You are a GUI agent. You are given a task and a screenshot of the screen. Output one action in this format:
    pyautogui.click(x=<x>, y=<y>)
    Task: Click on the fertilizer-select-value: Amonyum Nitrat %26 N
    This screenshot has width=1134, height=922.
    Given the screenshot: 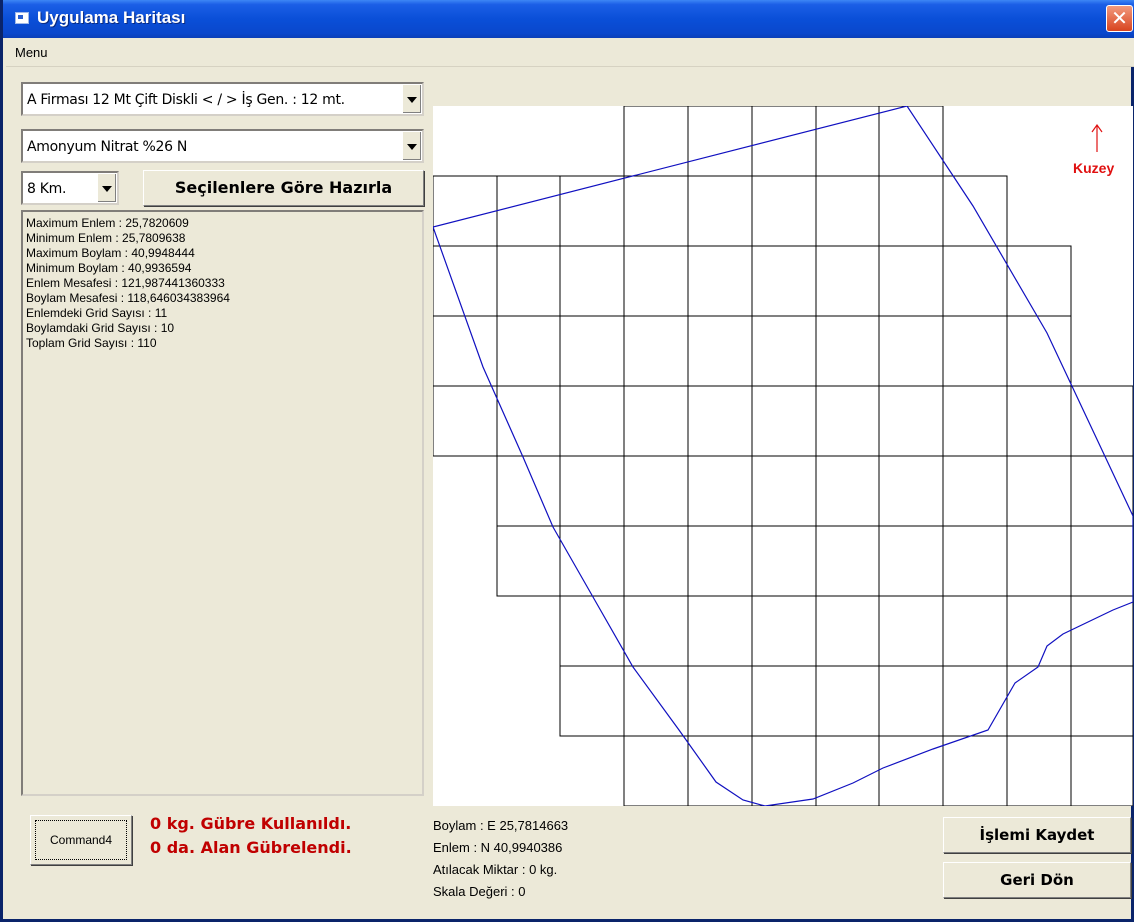 What is the action you would take?
    pyautogui.click(x=107, y=147)
    